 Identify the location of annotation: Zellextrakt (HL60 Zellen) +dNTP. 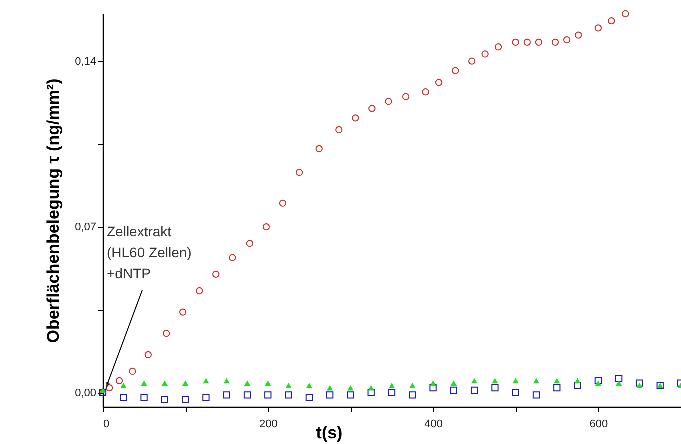
(149, 252).